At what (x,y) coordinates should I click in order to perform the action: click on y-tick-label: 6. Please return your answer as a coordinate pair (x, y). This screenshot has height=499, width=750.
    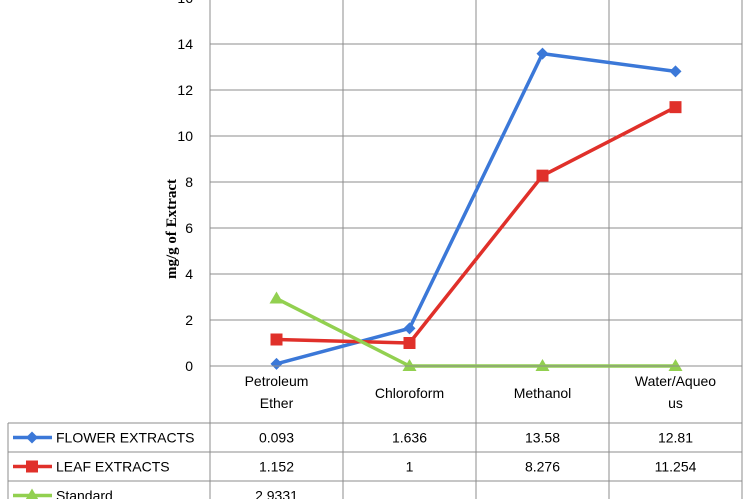
    Looking at the image, I should click on (189, 228).